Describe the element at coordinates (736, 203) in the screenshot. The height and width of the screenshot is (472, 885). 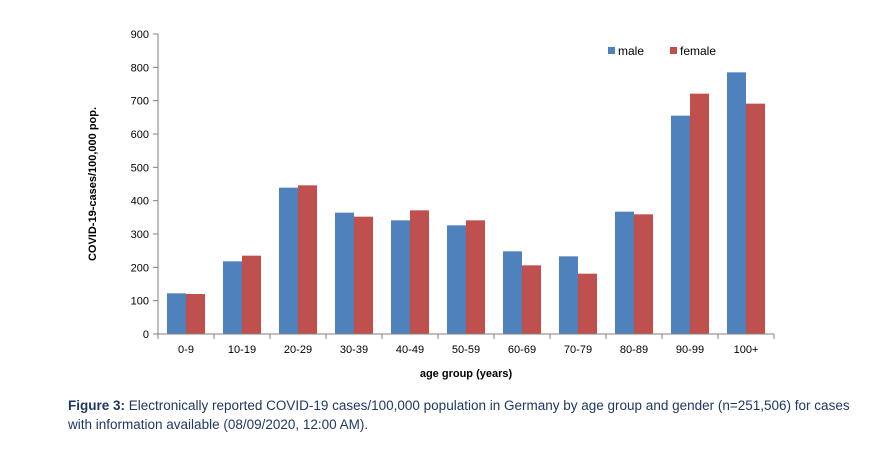
I see `bar-male-100+` at that location.